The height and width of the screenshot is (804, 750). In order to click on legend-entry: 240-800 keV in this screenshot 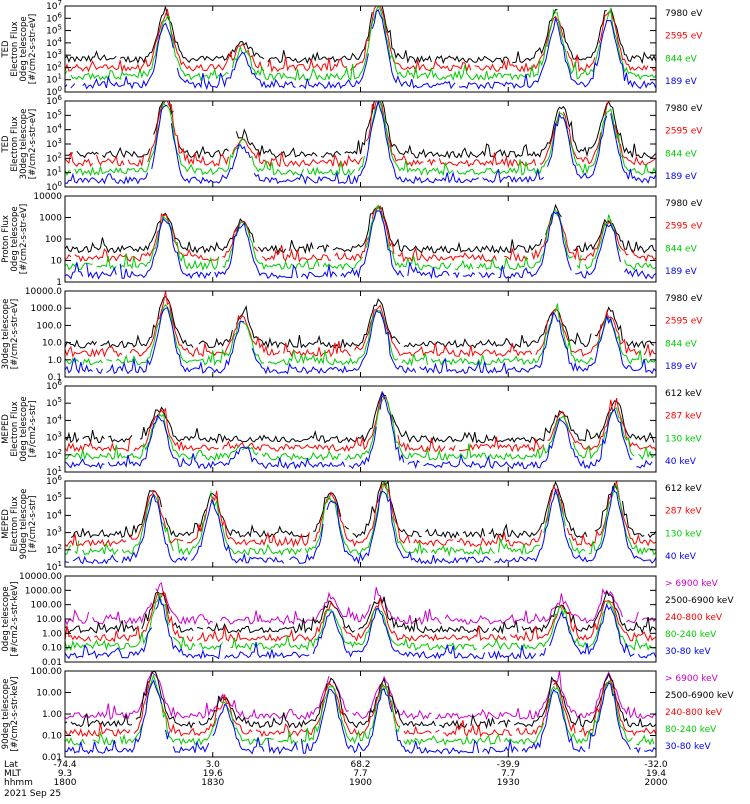, I will do `click(694, 618)`.